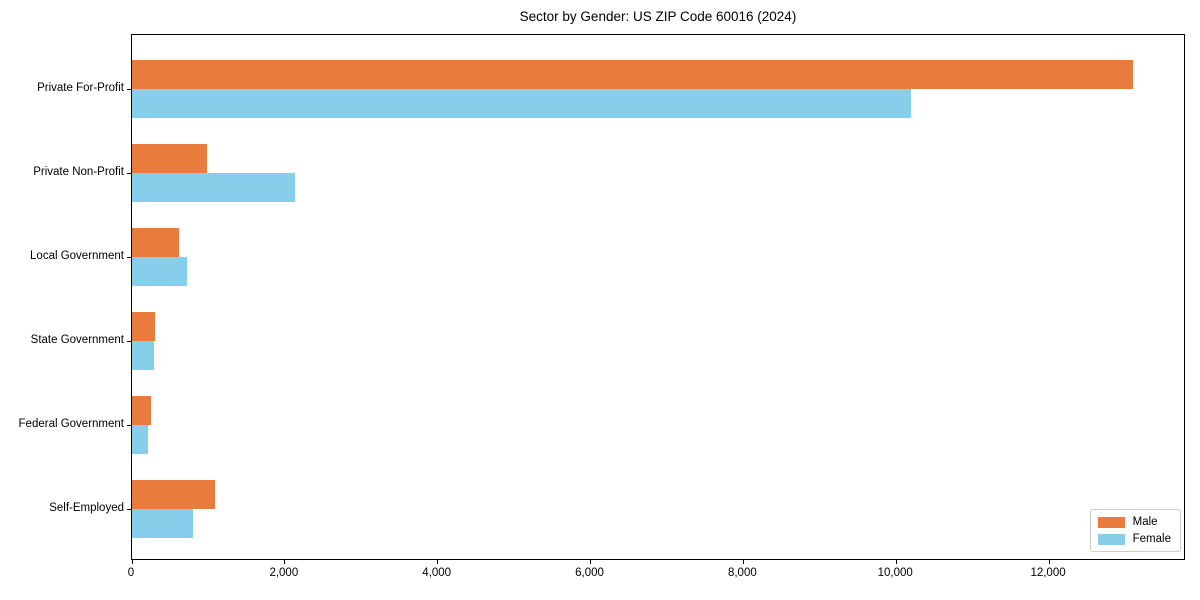 The height and width of the screenshot is (600, 1200). What do you see at coordinates (1111, 539) in the screenshot?
I see `legend-swatch-female` at bounding box center [1111, 539].